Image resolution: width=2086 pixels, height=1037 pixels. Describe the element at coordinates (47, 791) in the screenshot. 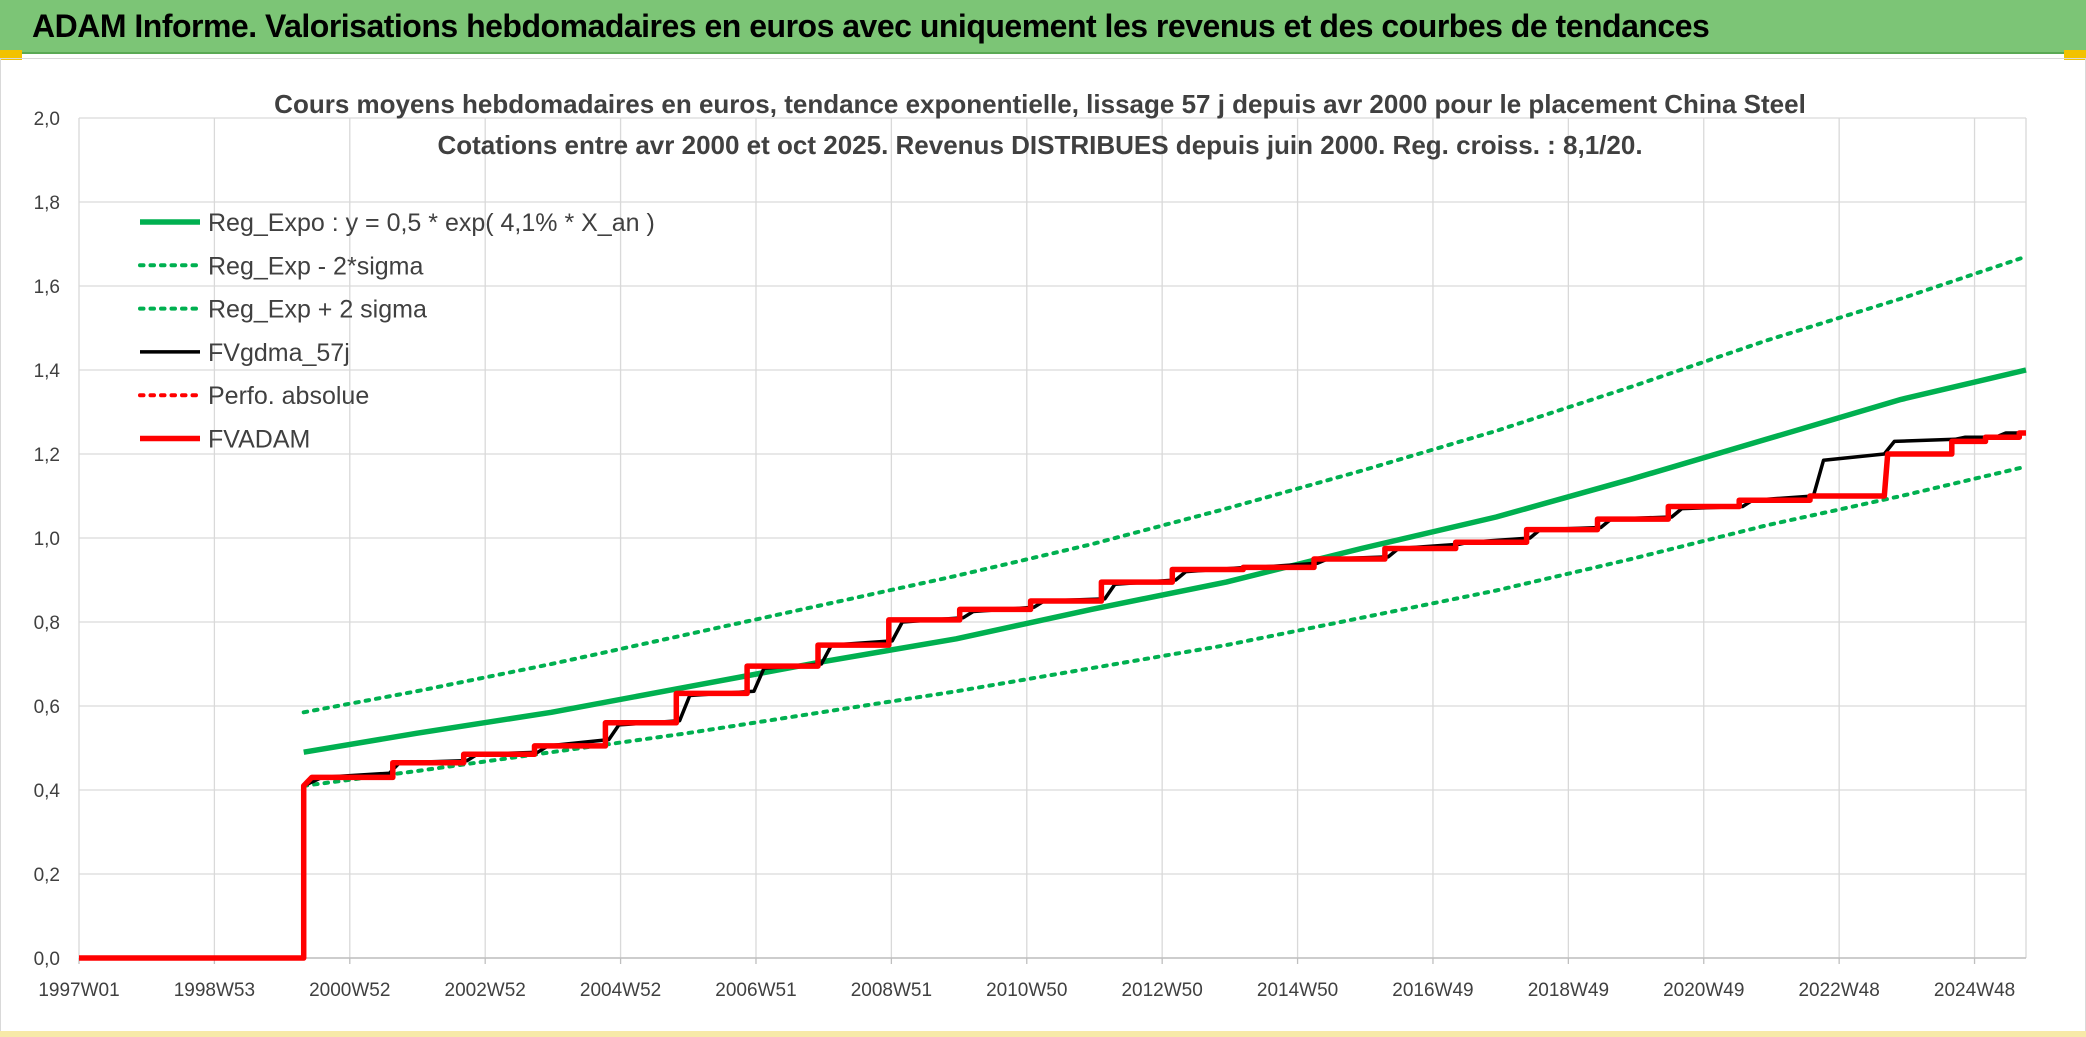

I see `y-tick-label: 0,4` at that location.